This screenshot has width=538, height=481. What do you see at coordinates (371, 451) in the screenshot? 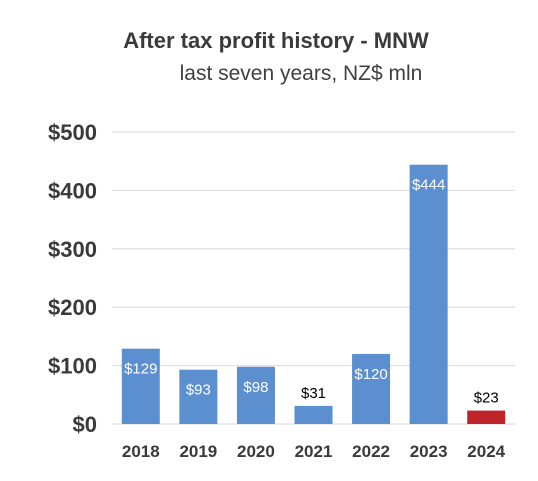
I see `x-tick-label: 2022` at bounding box center [371, 451].